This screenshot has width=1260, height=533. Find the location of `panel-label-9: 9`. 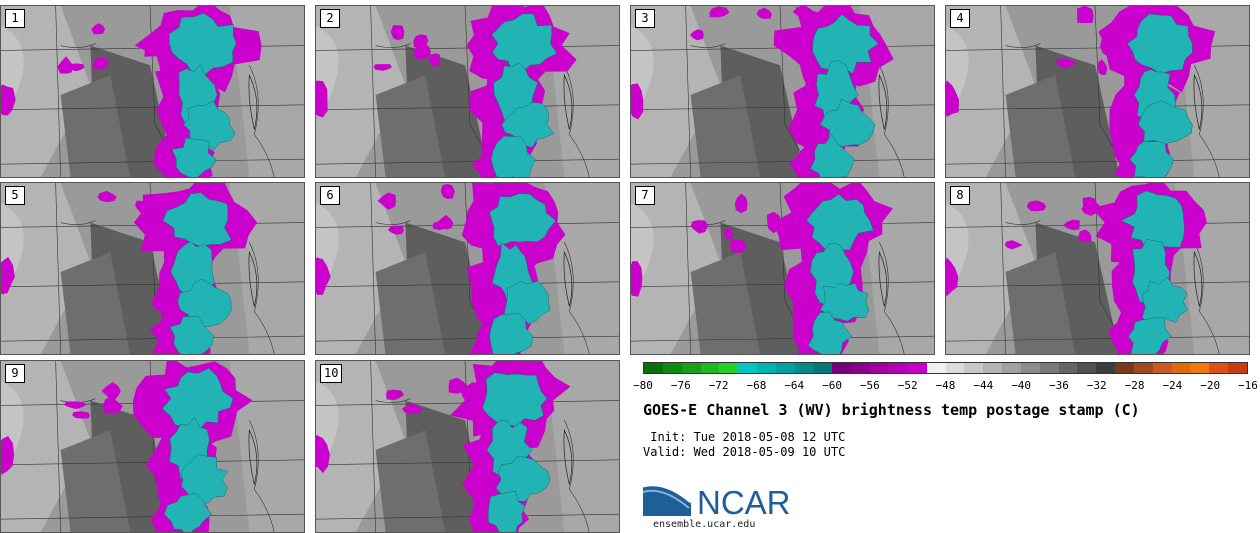

panel-label-9: 9 is located at coordinates (15, 373).